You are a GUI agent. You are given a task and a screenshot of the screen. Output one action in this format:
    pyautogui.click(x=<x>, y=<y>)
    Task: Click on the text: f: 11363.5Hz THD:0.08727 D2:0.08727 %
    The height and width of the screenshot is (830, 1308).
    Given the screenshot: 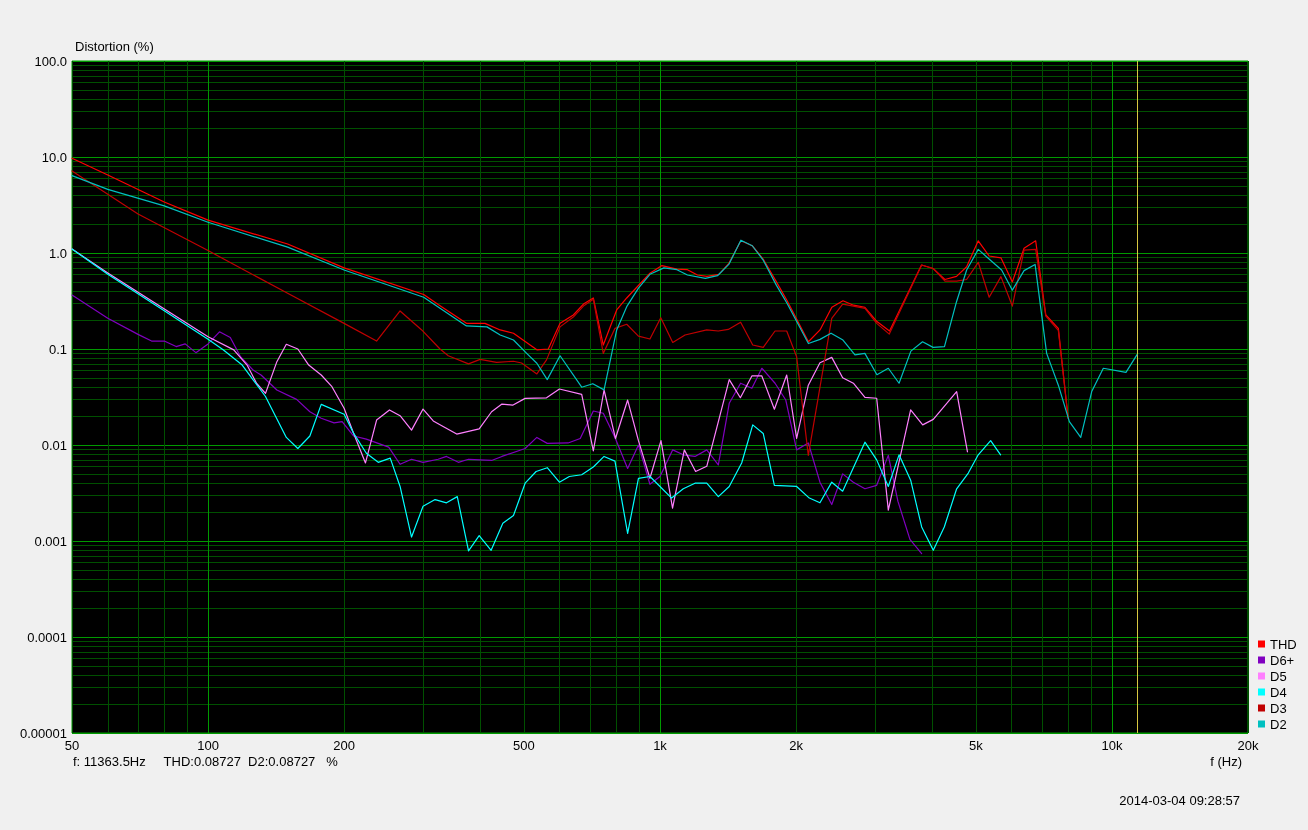 What is the action you would take?
    pyautogui.click(x=206, y=761)
    